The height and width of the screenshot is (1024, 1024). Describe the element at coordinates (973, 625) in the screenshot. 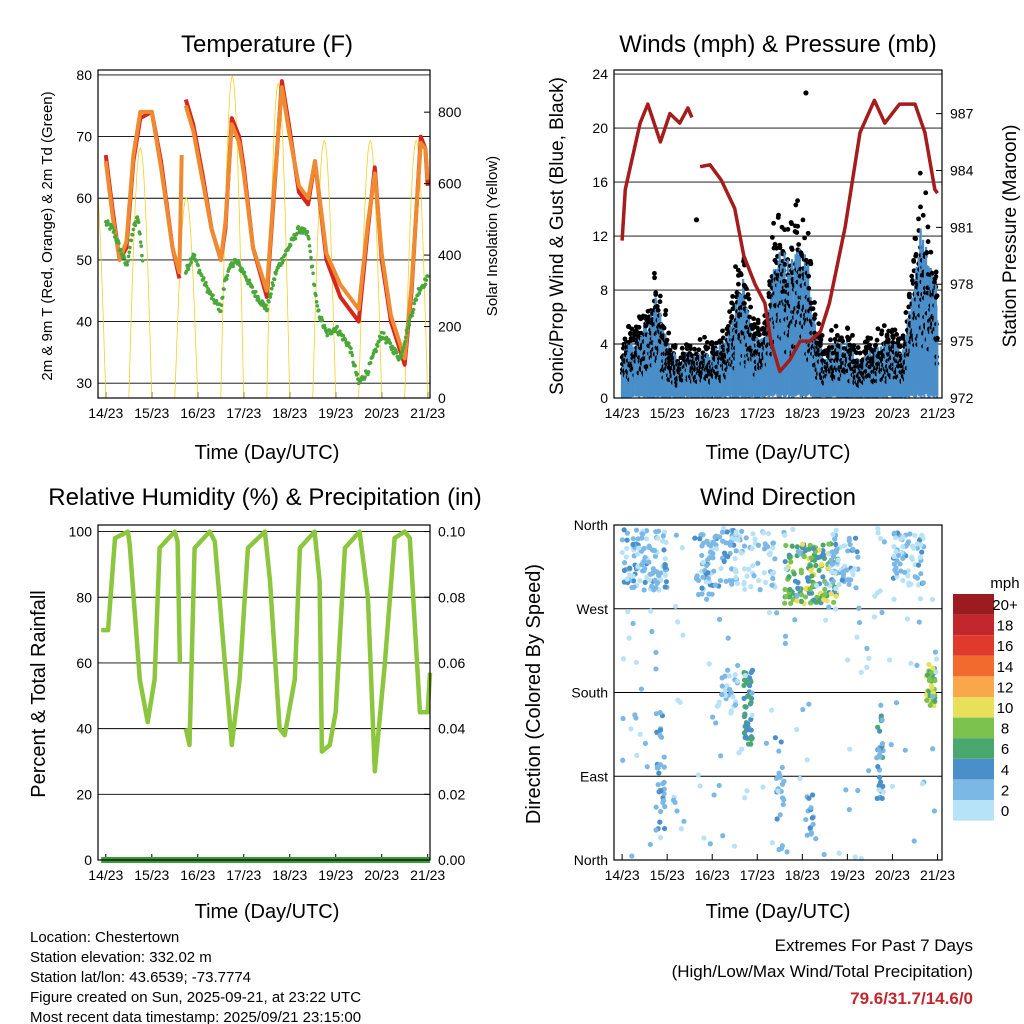

I see `legend-swatch` at that location.